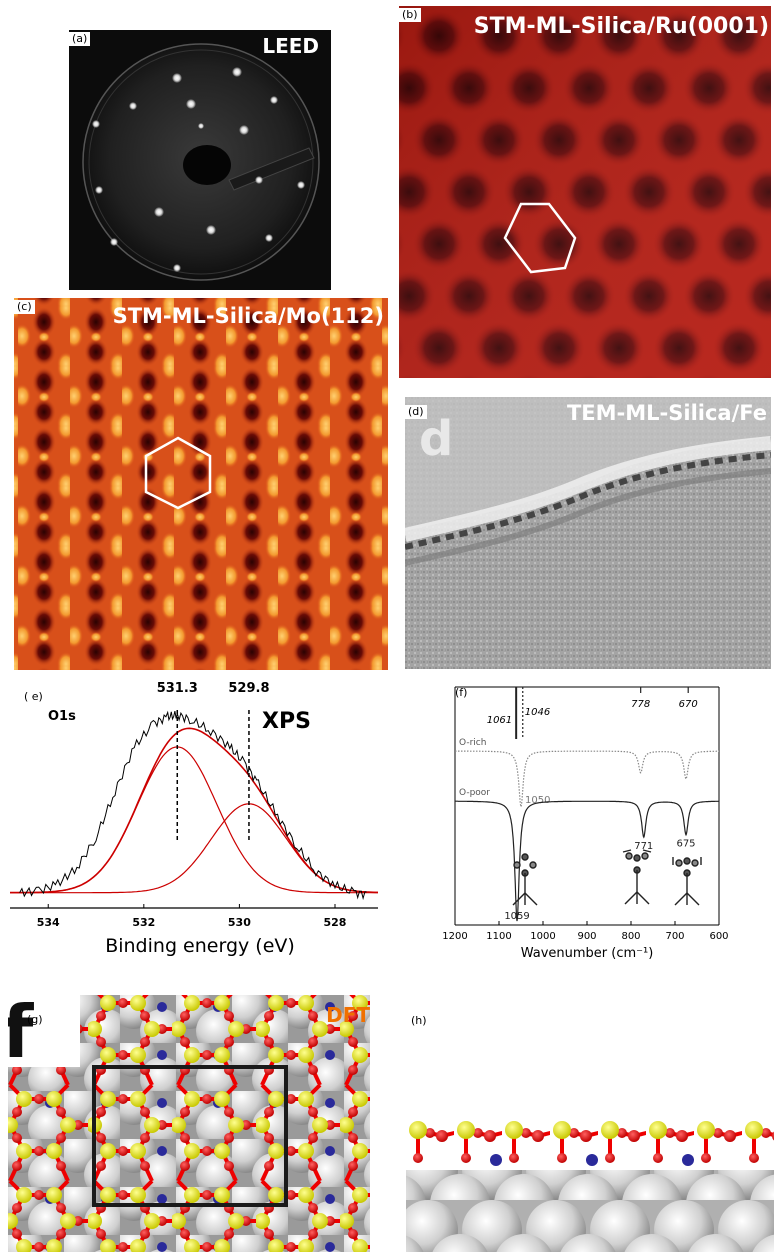 Image resolution: width=774 pixels, height=1252 pixels. I want to click on ir-top-tick-label: 670, so click(688, 704).